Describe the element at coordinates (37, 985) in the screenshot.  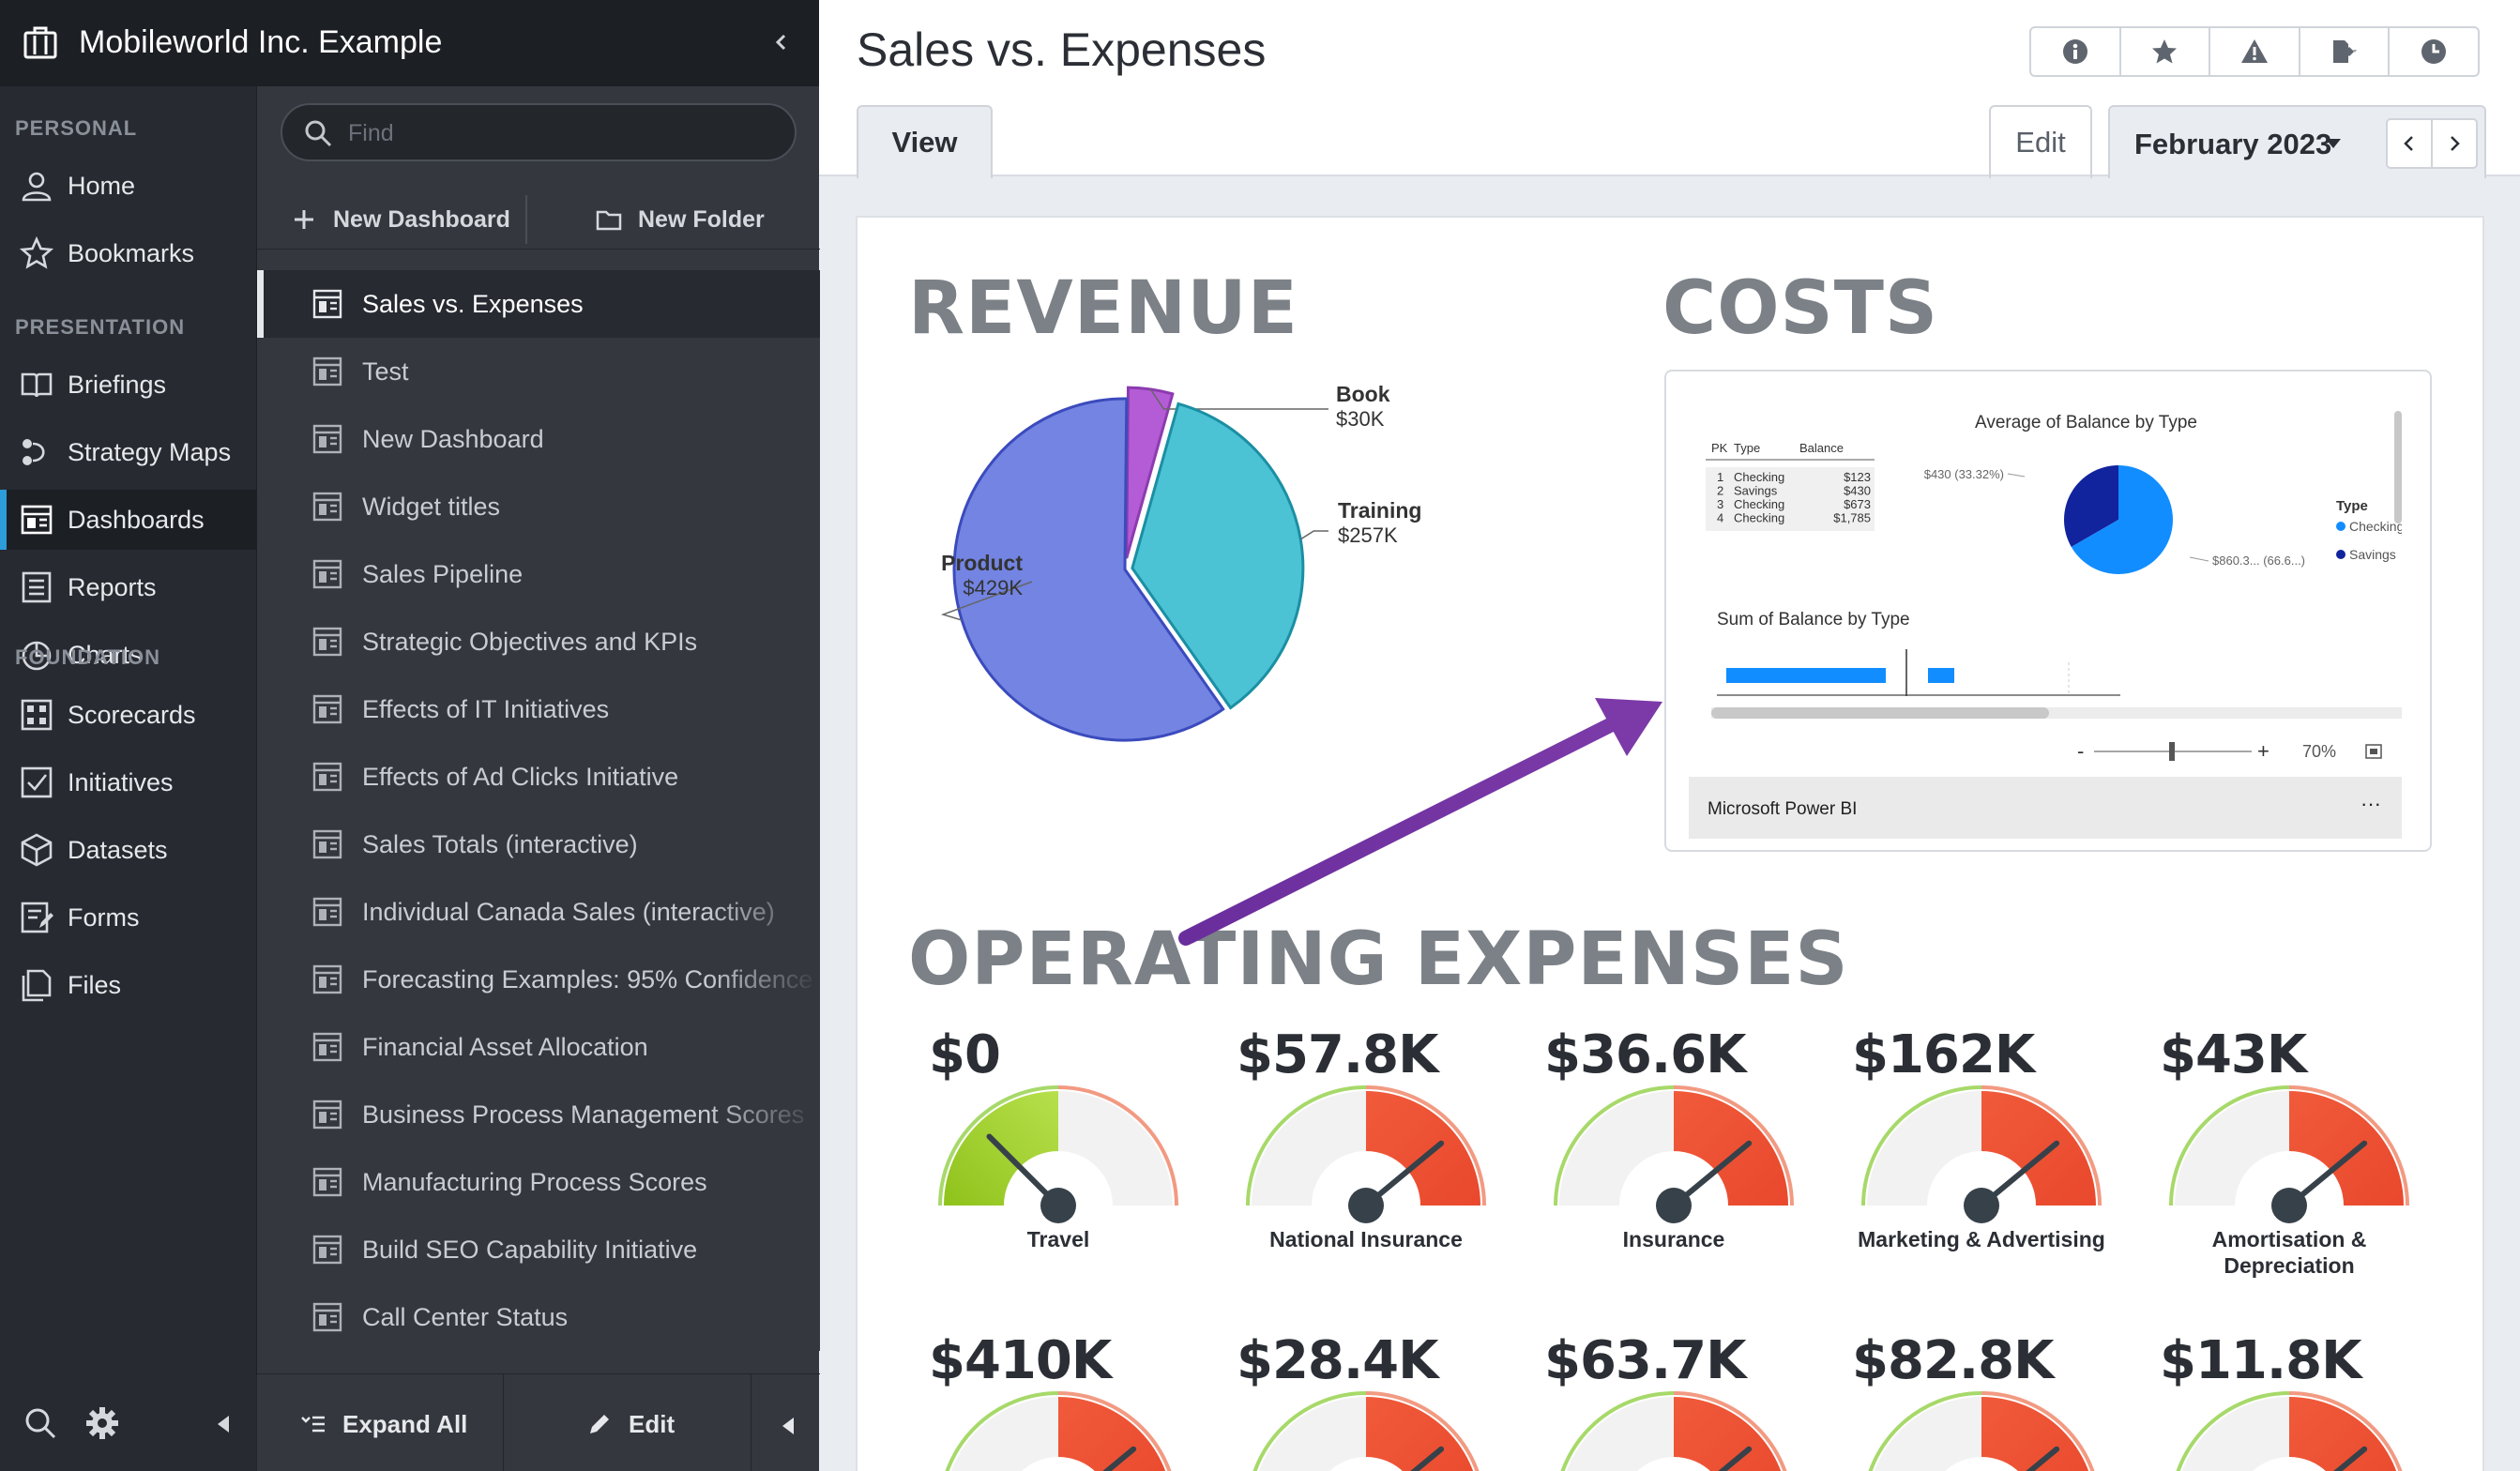
I see `files-icon` at that location.